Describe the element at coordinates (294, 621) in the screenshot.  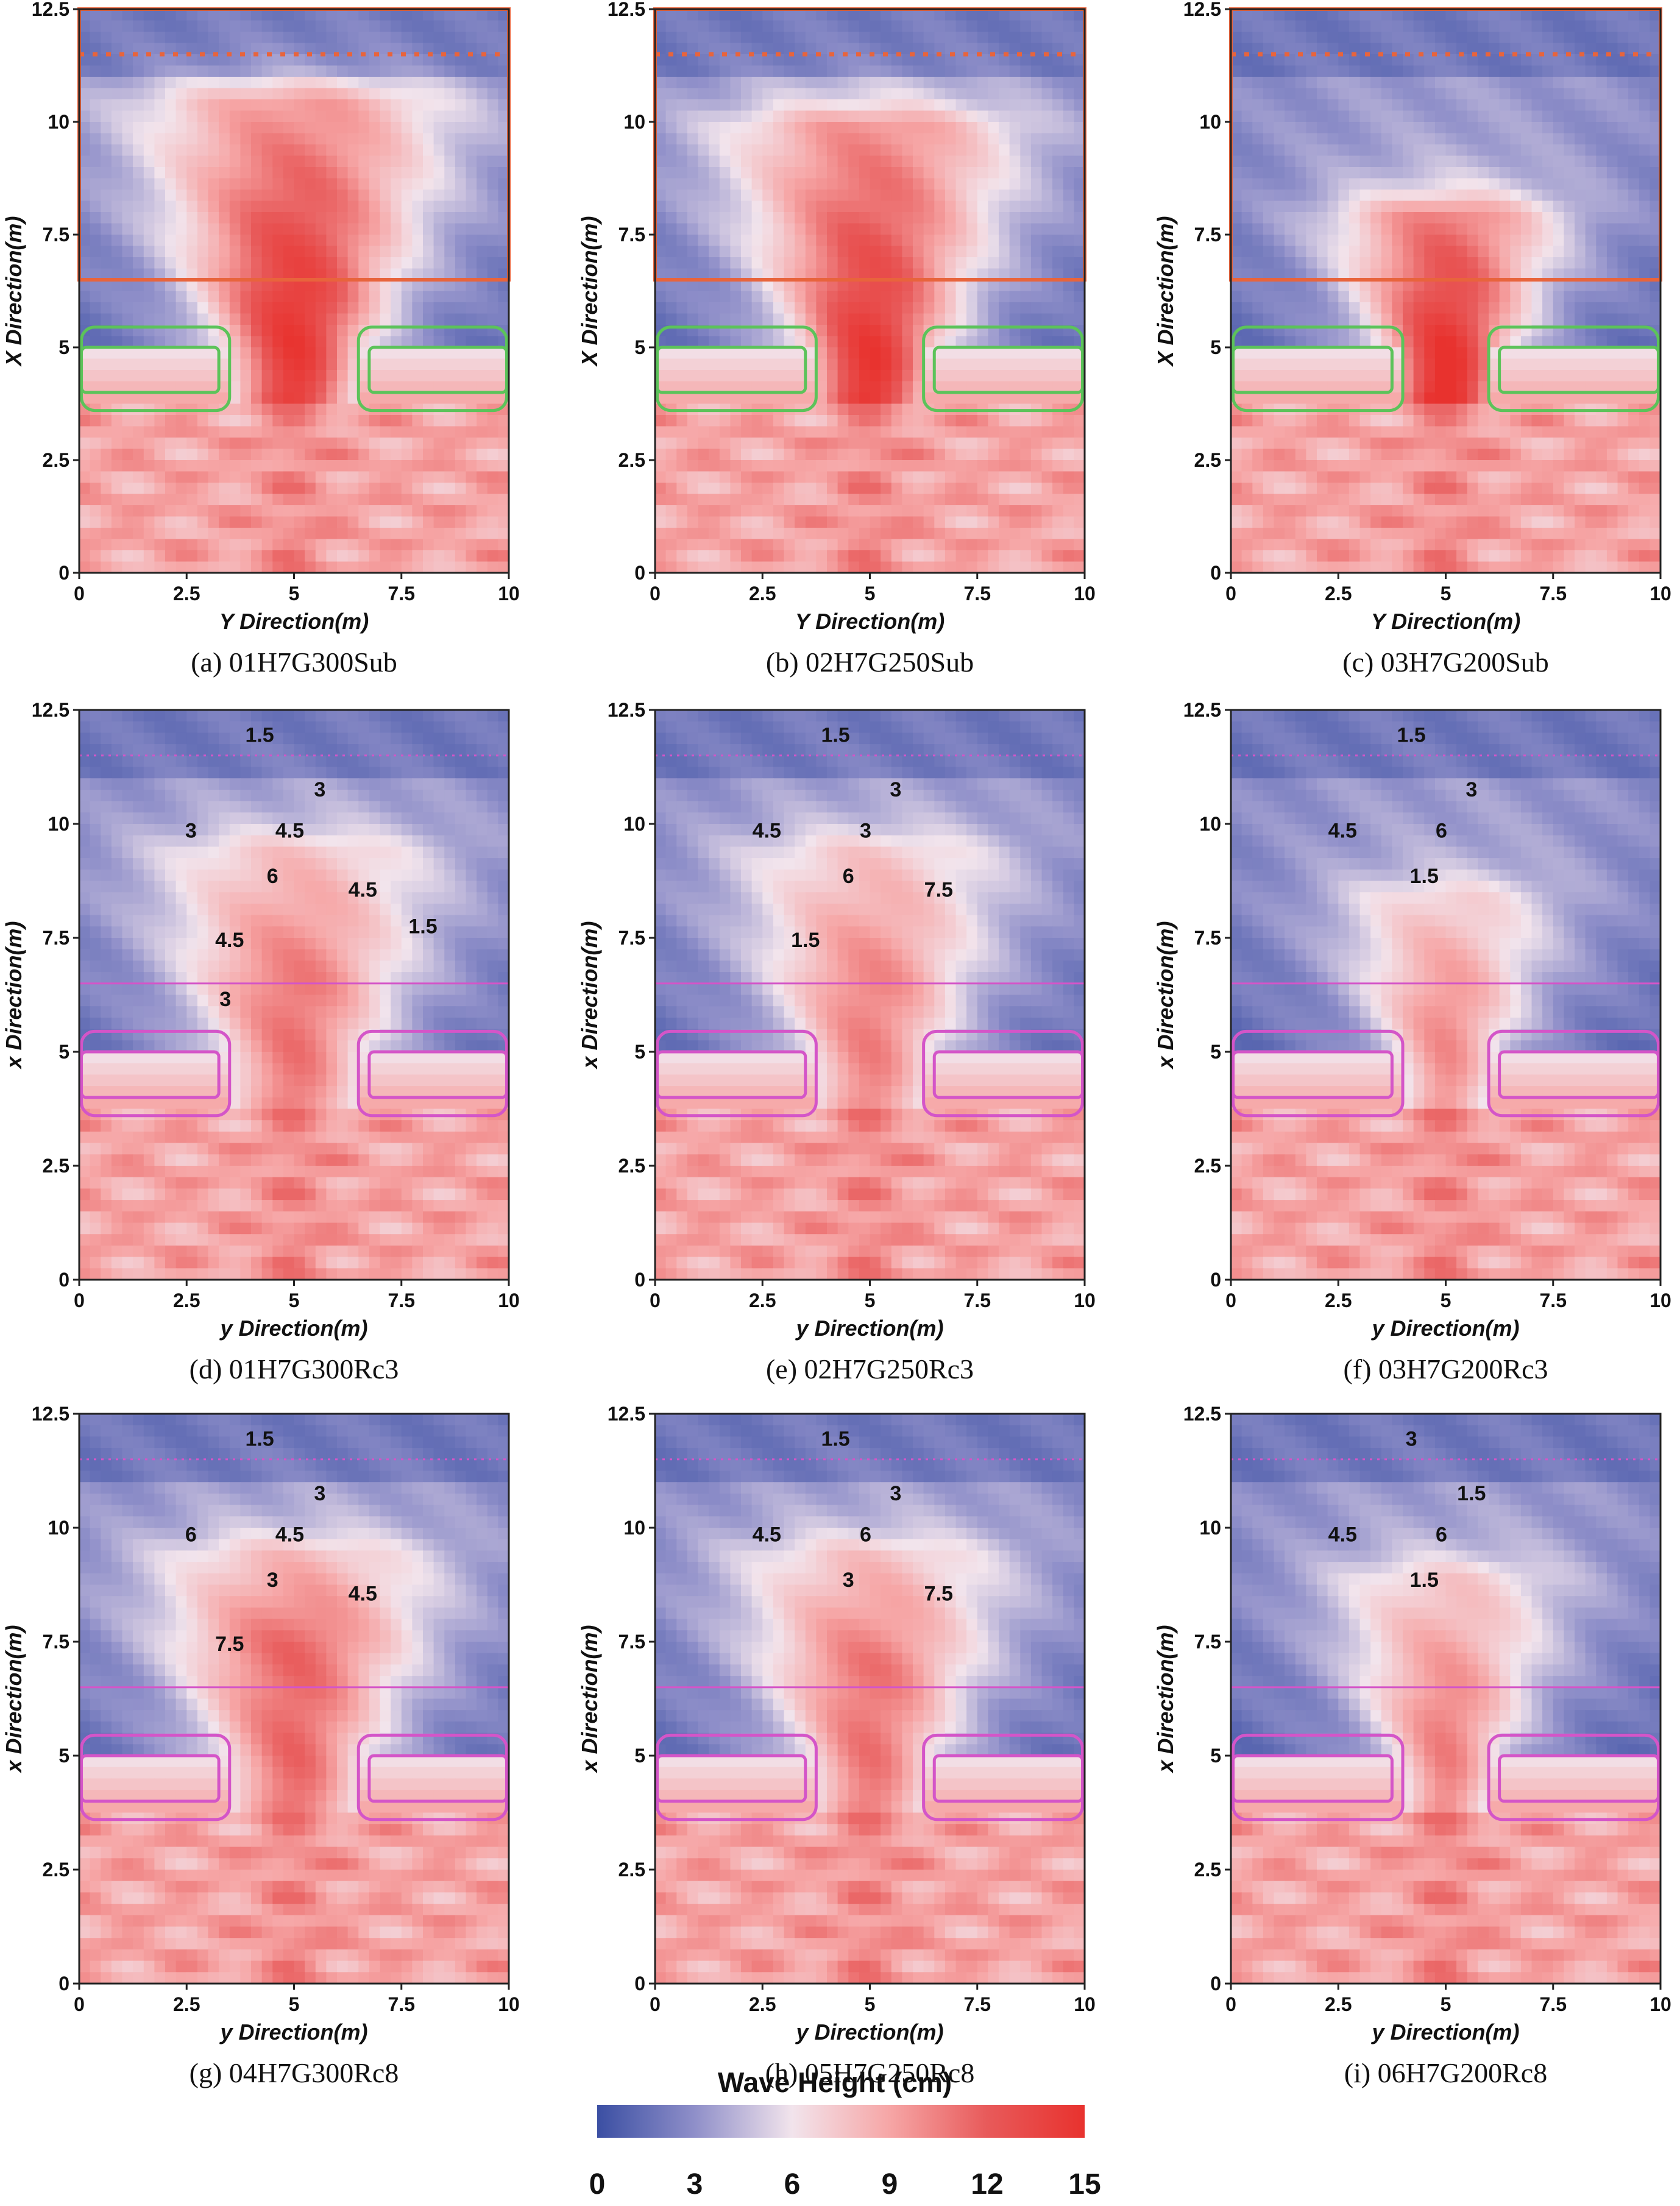
I see `x-axis-label: Y Direction(m)` at that location.